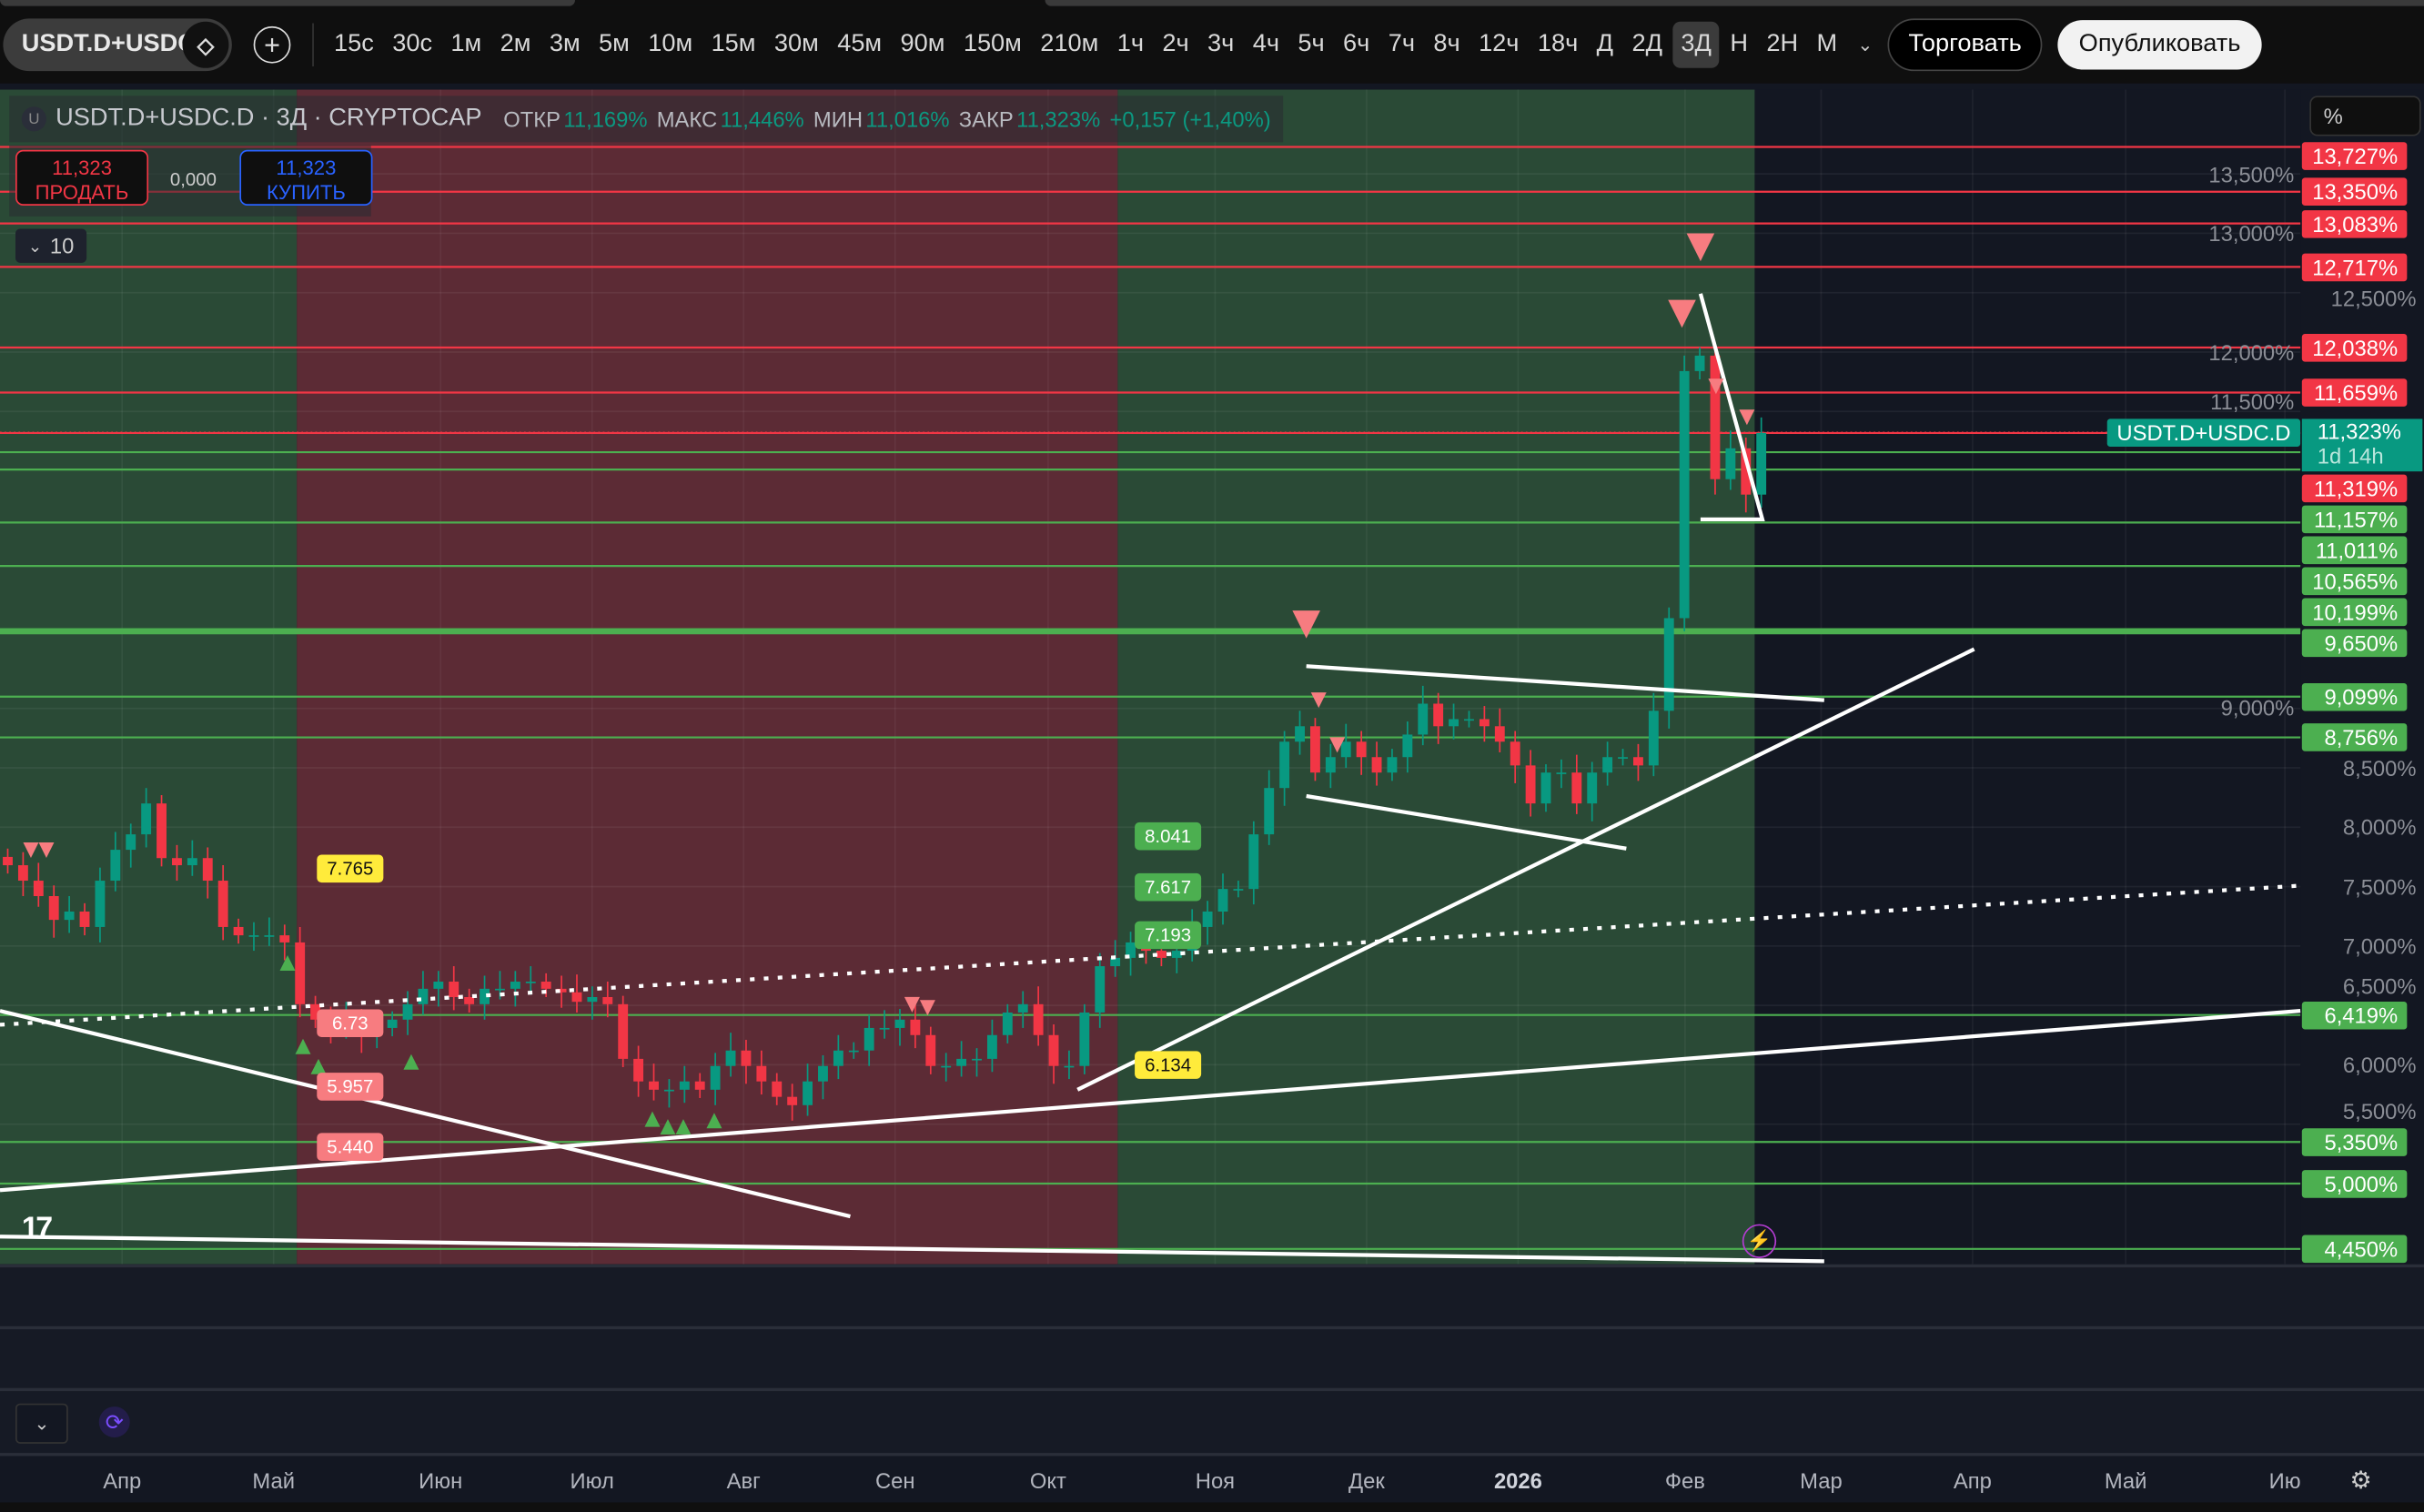 The width and height of the screenshot is (2424, 1512). I want to click on interval-14: 2ч, so click(1176, 44).